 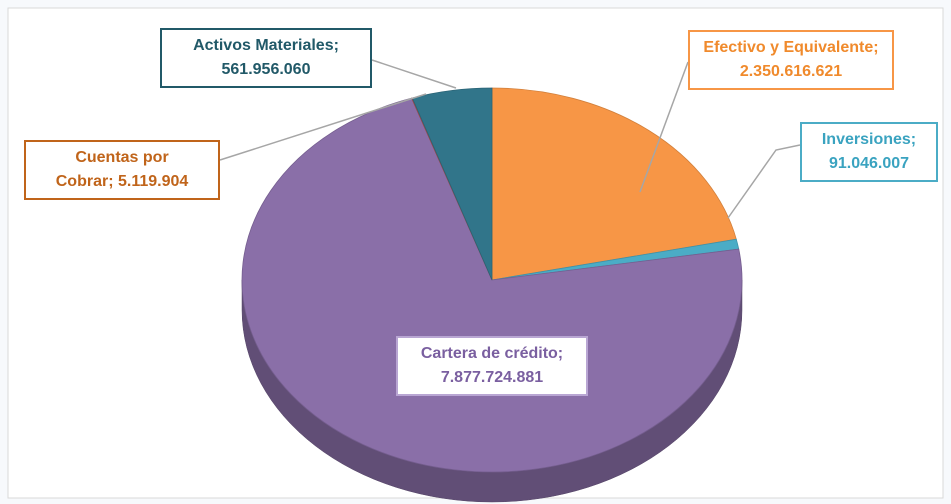 I want to click on label-value: 561.956.060, so click(x=266, y=69).